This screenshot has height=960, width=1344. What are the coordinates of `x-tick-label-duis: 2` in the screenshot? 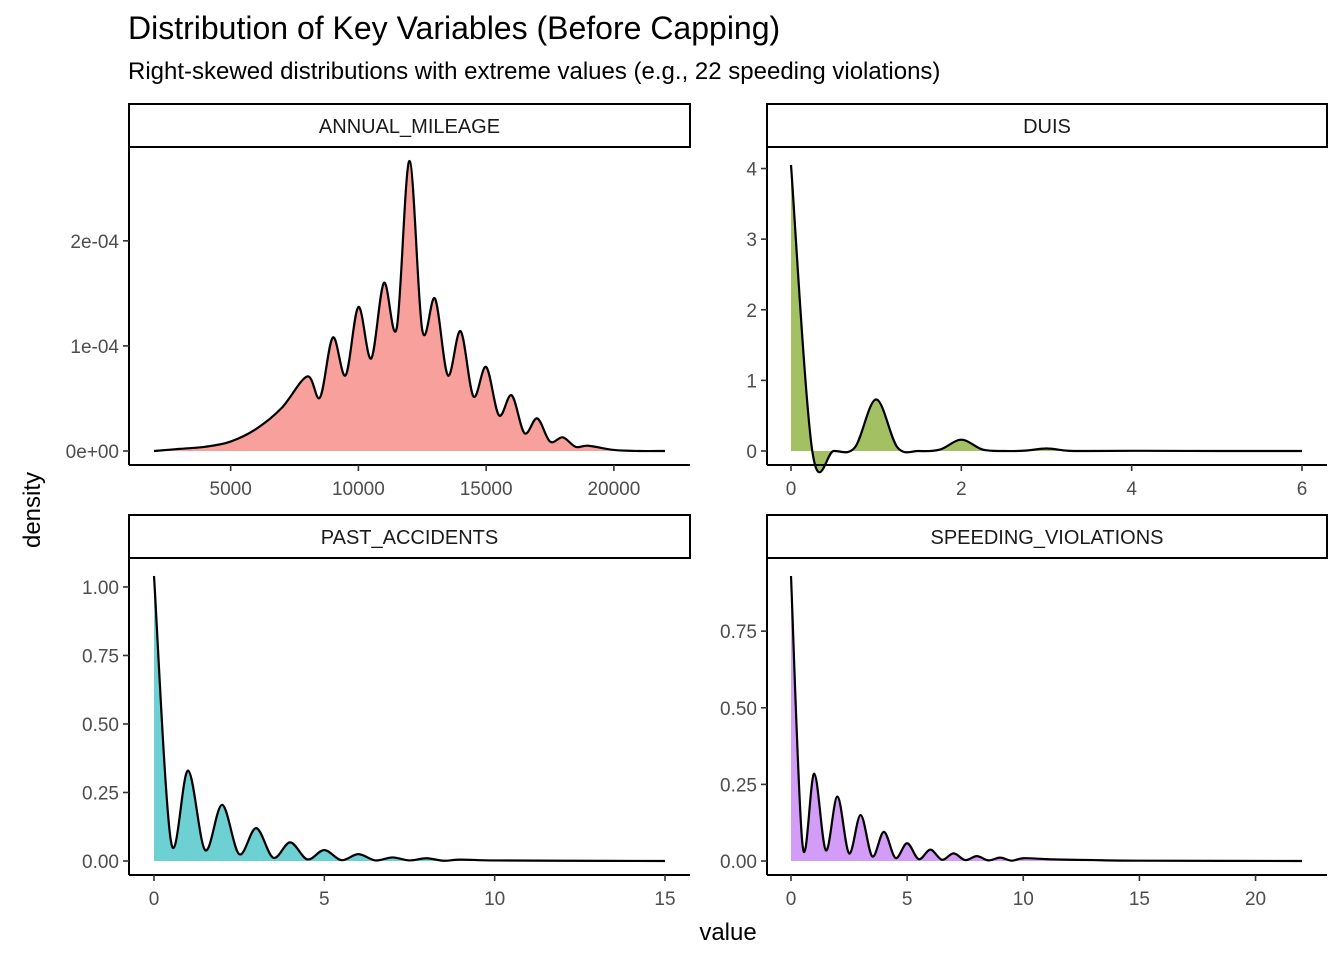 It's located at (961, 489).